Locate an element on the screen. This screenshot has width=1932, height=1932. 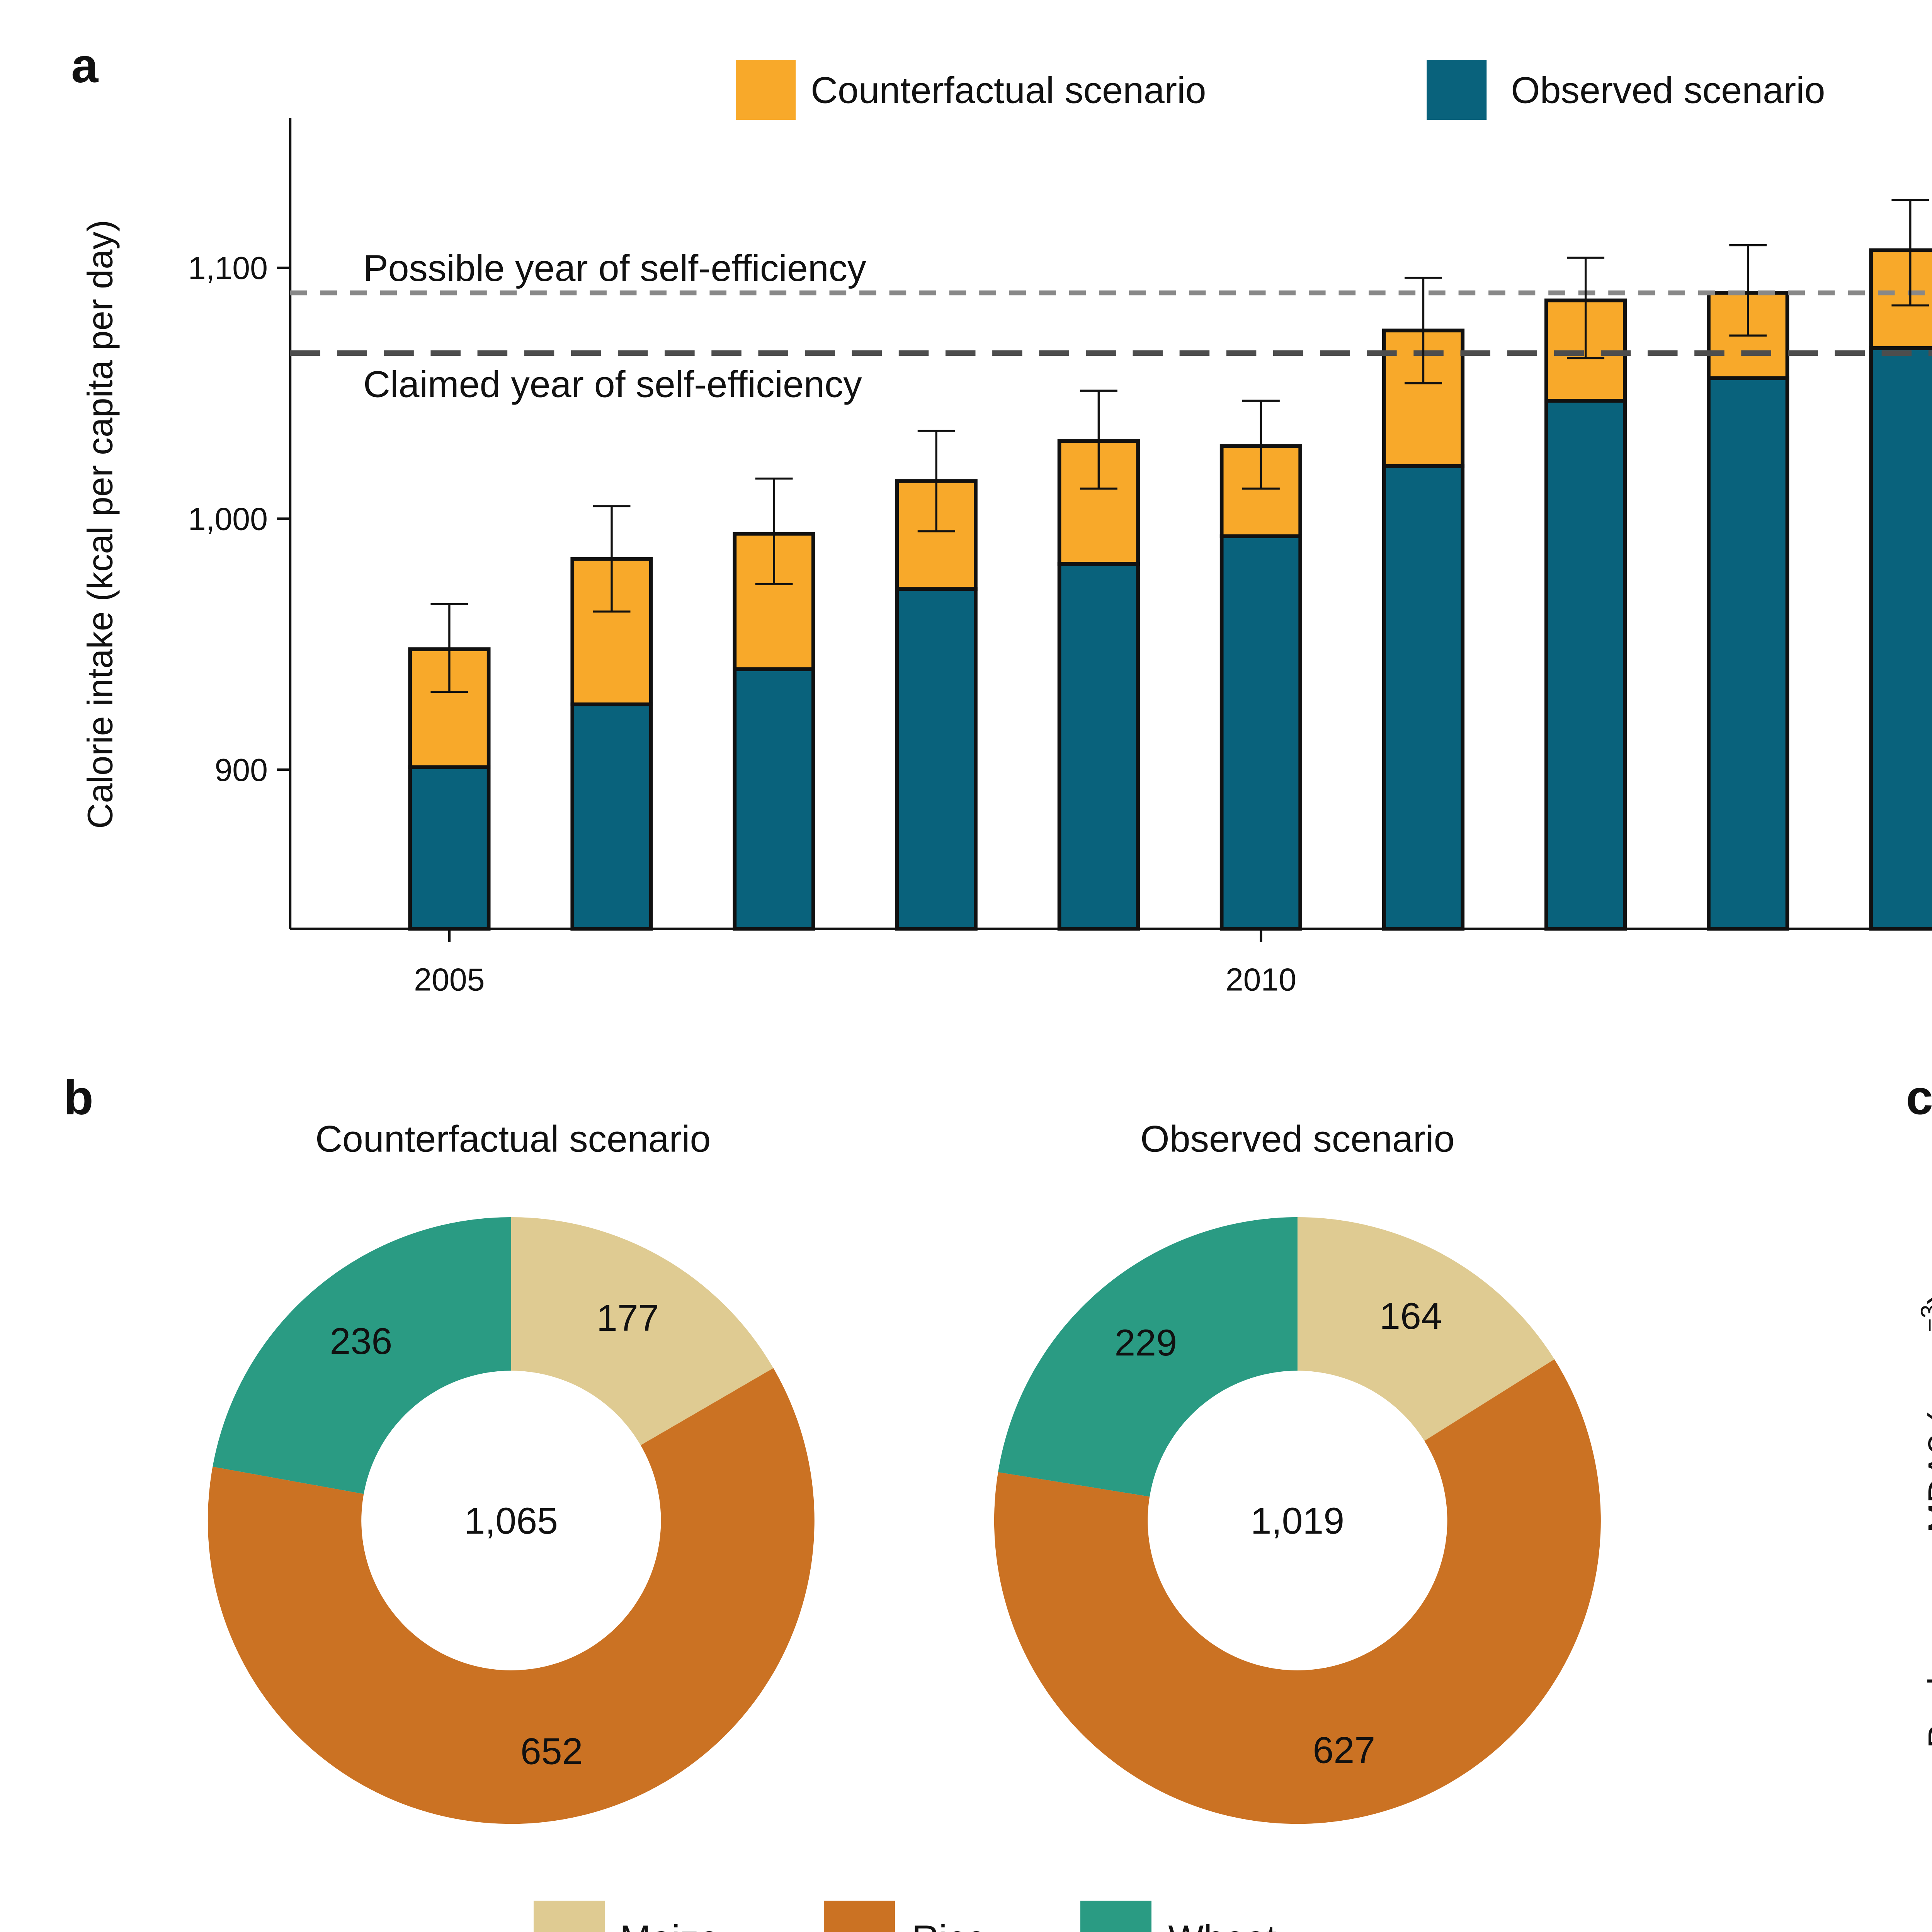
donut-counterfactual: 177 652 236 1,065 is located at coordinates (511, 1520).